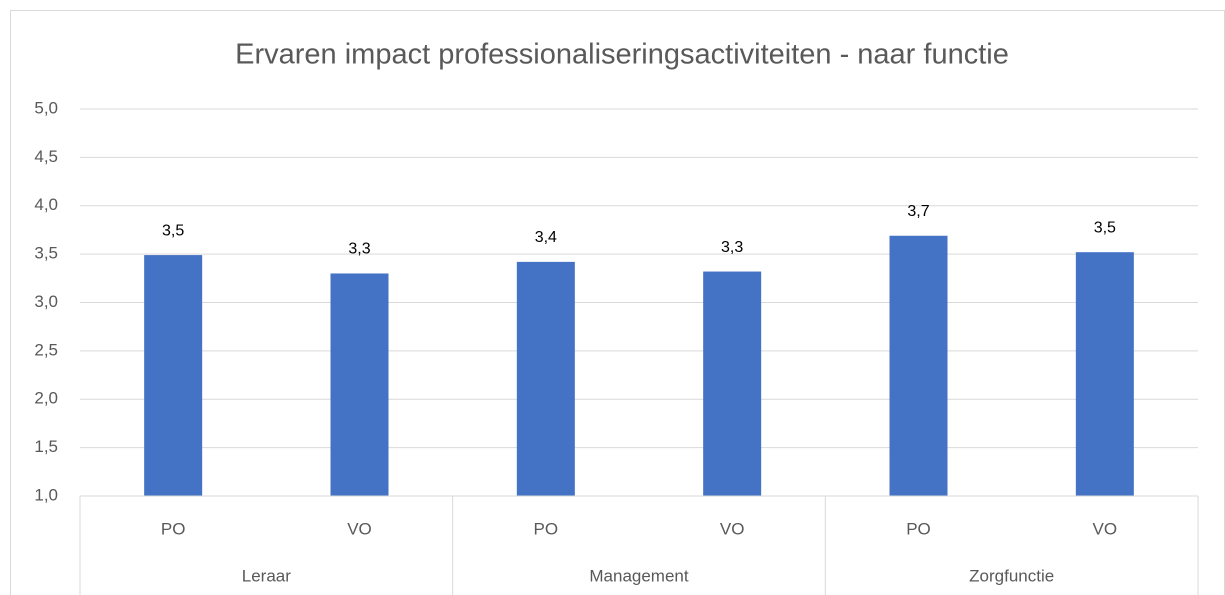 The height and width of the screenshot is (595, 1225). I want to click on y-tick-label: 5,0, so click(46, 107).